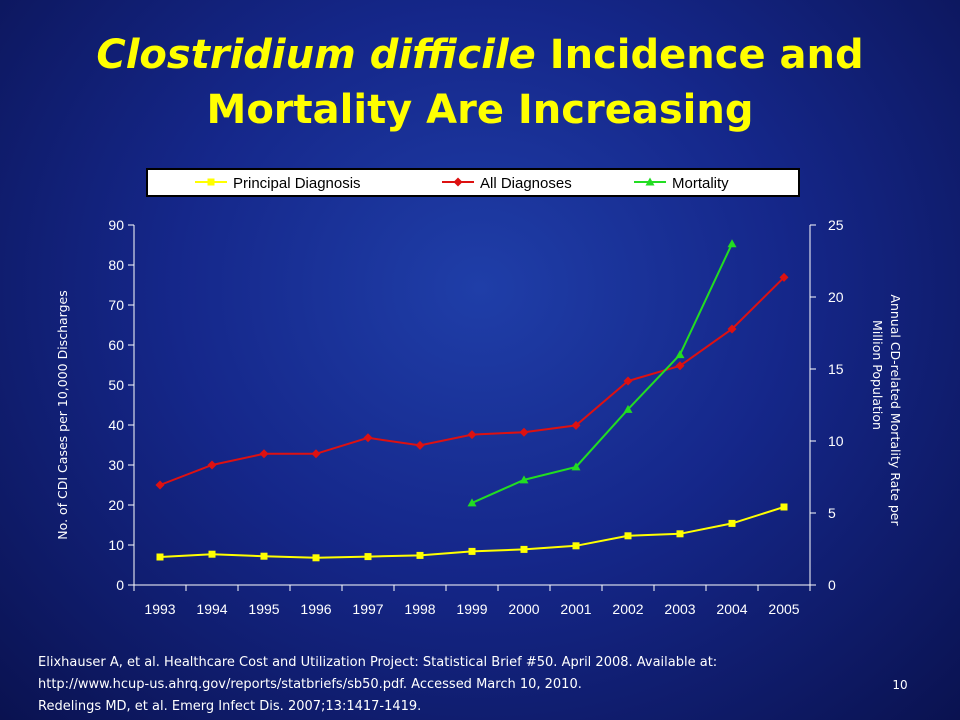  I want to click on y-axis-title-right-line2: Million Population, so click(877, 375).